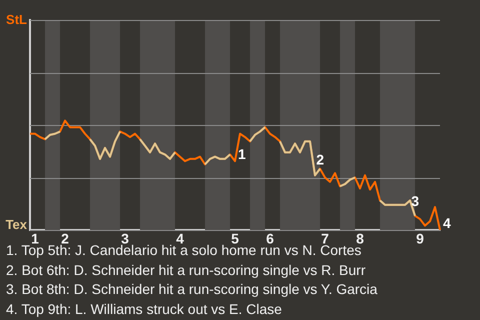  What do you see at coordinates (242, 154) in the screenshot?
I see `annotation: 1` at bounding box center [242, 154].